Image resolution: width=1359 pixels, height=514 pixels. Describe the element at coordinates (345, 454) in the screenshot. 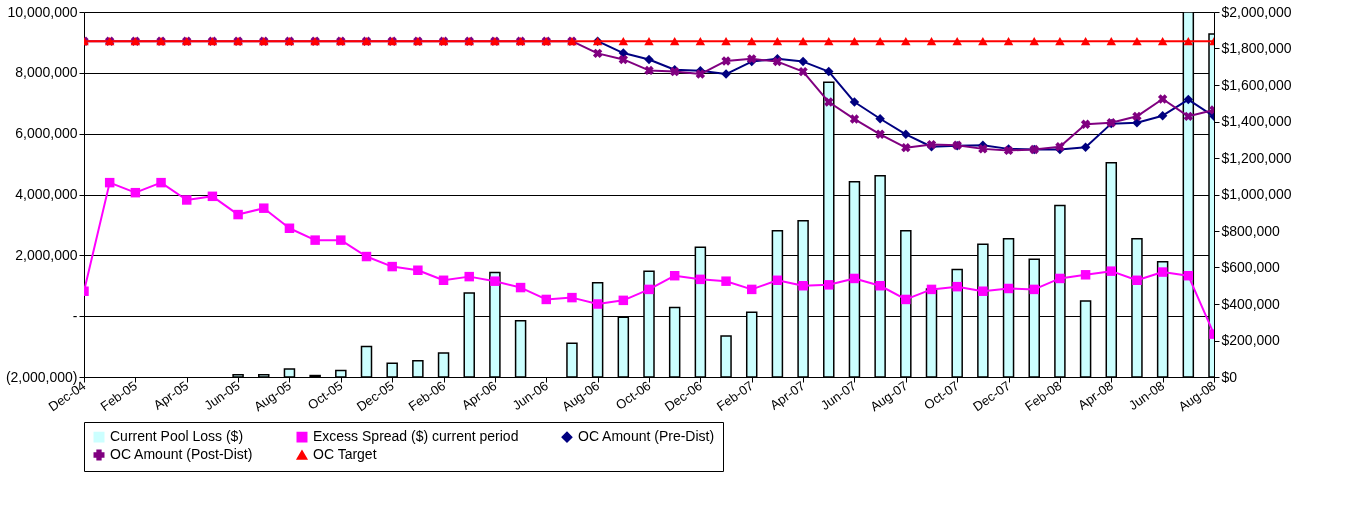

I see `legend-label: OC Target` at that location.